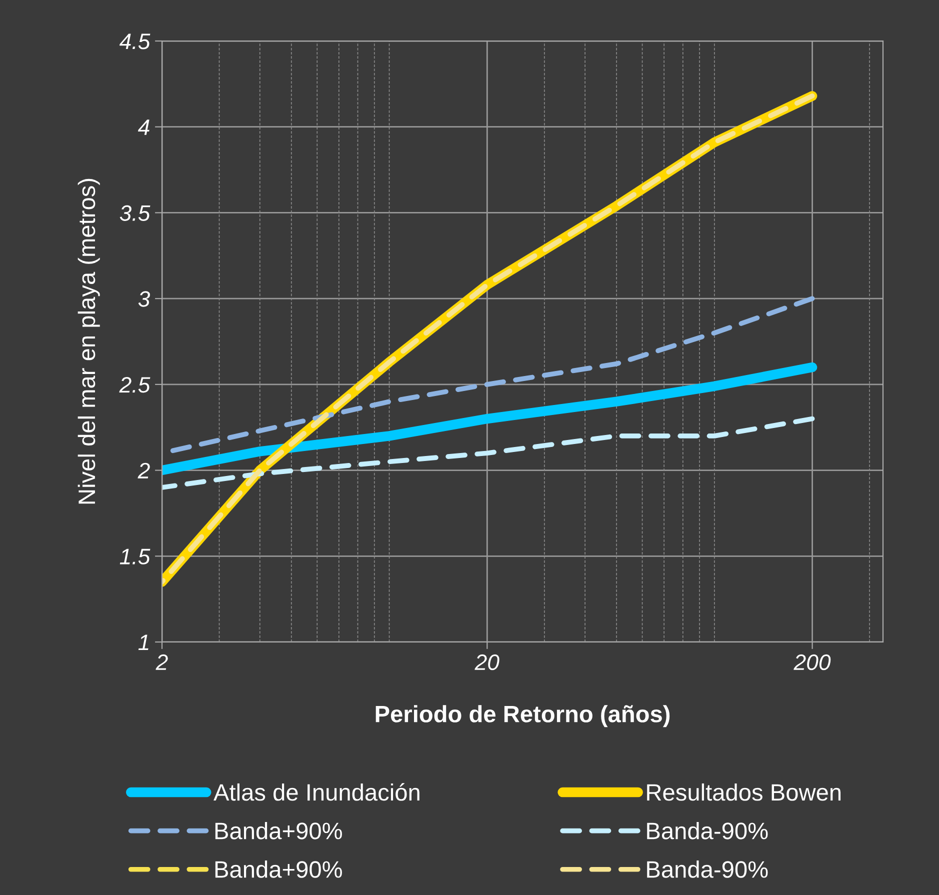  Describe the element at coordinates (134, 42) in the screenshot. I see `y-tick-label: 4.5` at that location.